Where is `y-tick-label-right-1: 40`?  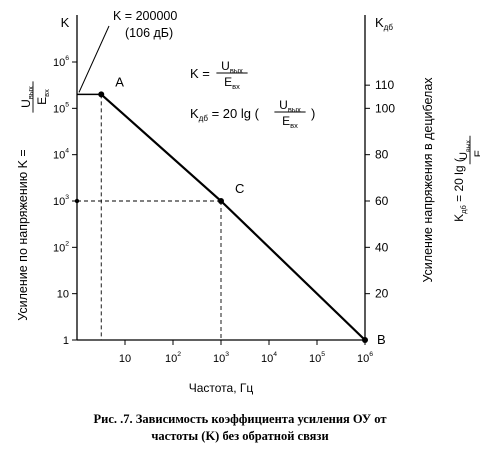 y-tick-label-right-1: 40 is located at coordinates (382, 247).